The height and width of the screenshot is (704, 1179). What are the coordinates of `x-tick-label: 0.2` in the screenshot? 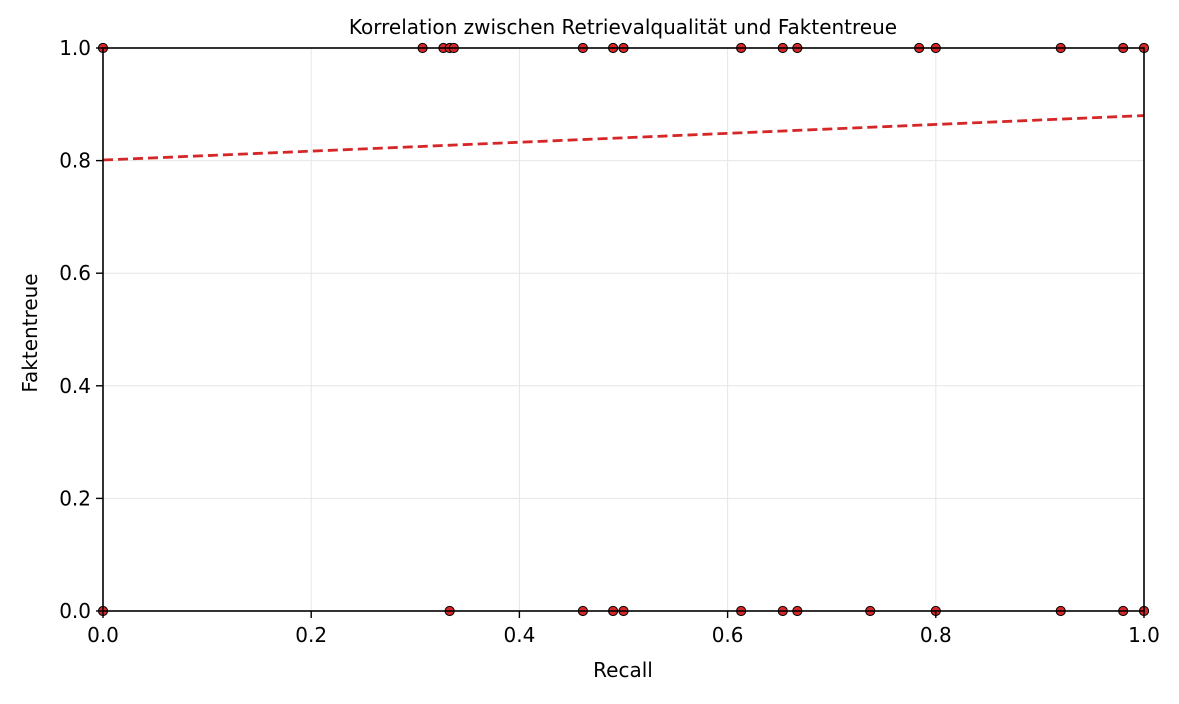 It's located at (311, 635).